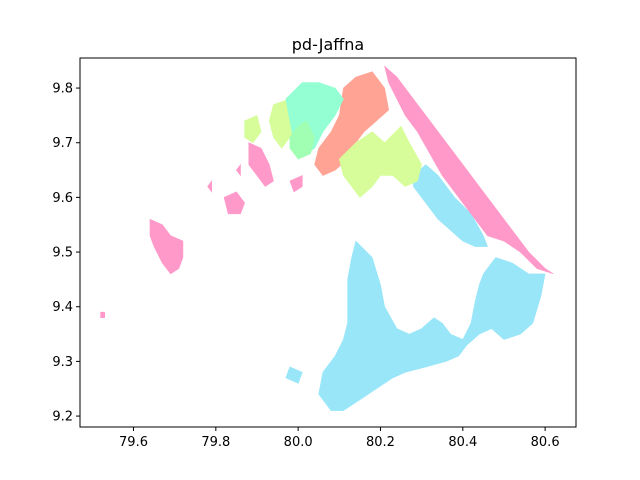 The height and width of the screenshot is (480, 640). Describe the element at coordinates (339, 438) in the screenshot. I see `x-axis: 79.6 79.8 80.0 80.2 80.4 80.6` at that location.